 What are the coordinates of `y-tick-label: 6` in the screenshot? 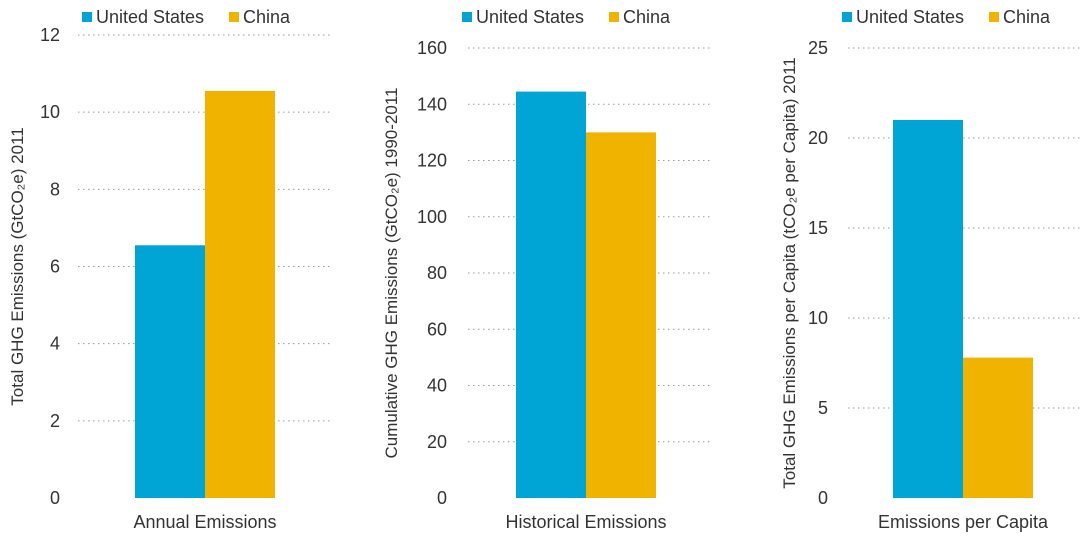 It's located at (55, 267).